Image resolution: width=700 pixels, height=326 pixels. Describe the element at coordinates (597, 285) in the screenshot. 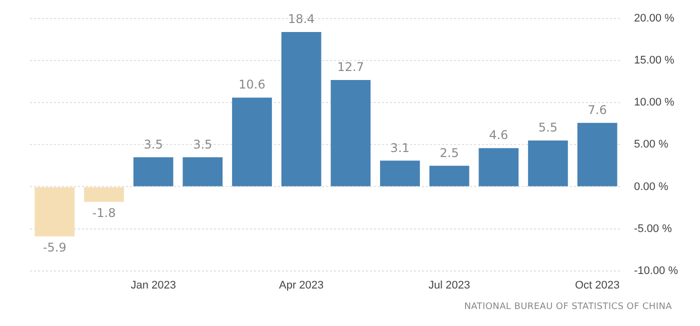

I see `x-tick-label: Oct 2023` at that location.